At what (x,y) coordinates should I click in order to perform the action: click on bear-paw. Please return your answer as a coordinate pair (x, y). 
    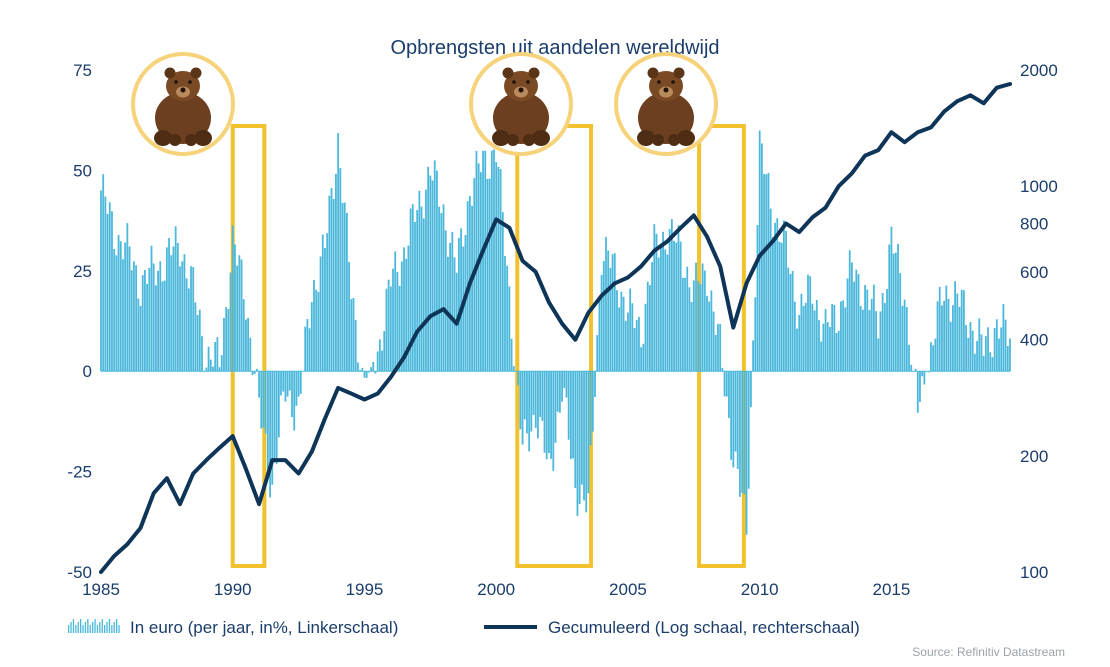
    Looking at the image, I should click on (513, 140).